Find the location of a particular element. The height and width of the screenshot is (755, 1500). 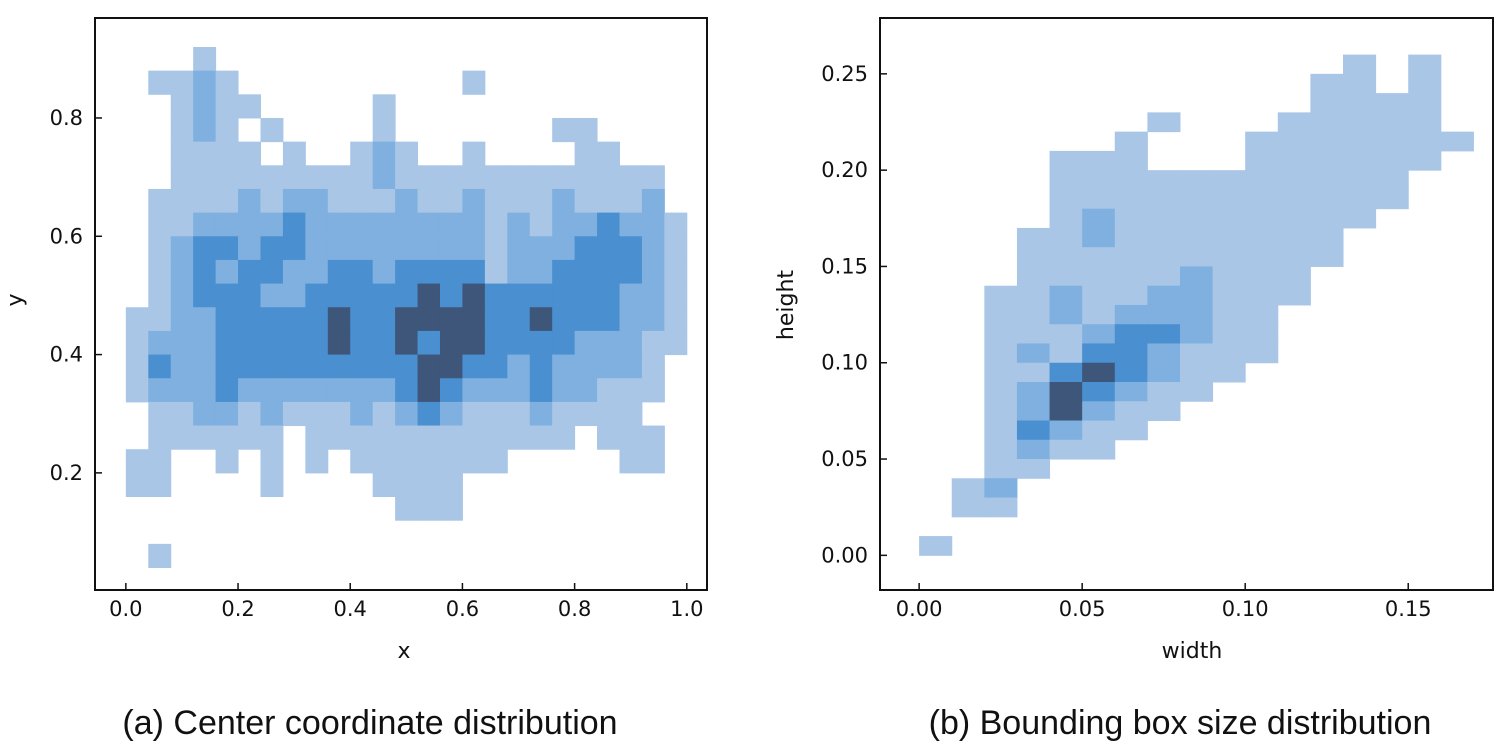

x-tick-label: 0.4 is located at coordinates (350, 609).